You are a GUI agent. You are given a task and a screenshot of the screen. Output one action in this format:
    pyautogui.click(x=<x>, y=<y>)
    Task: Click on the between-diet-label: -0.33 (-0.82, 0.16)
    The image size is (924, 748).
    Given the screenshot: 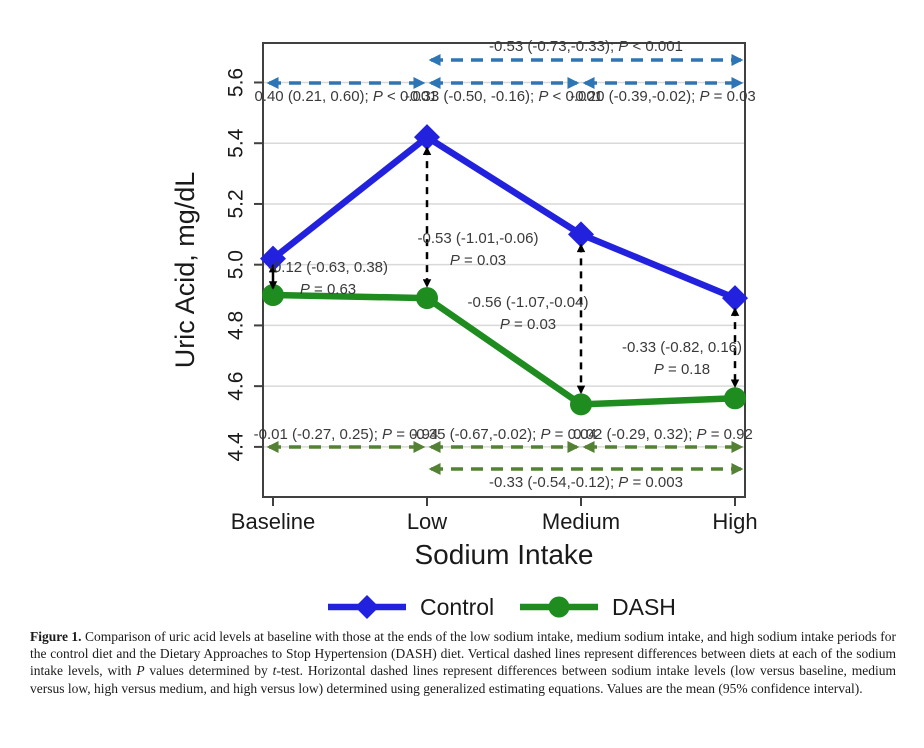 What is the action you would take?
    pyautogui.click(x=682, y=347)
    